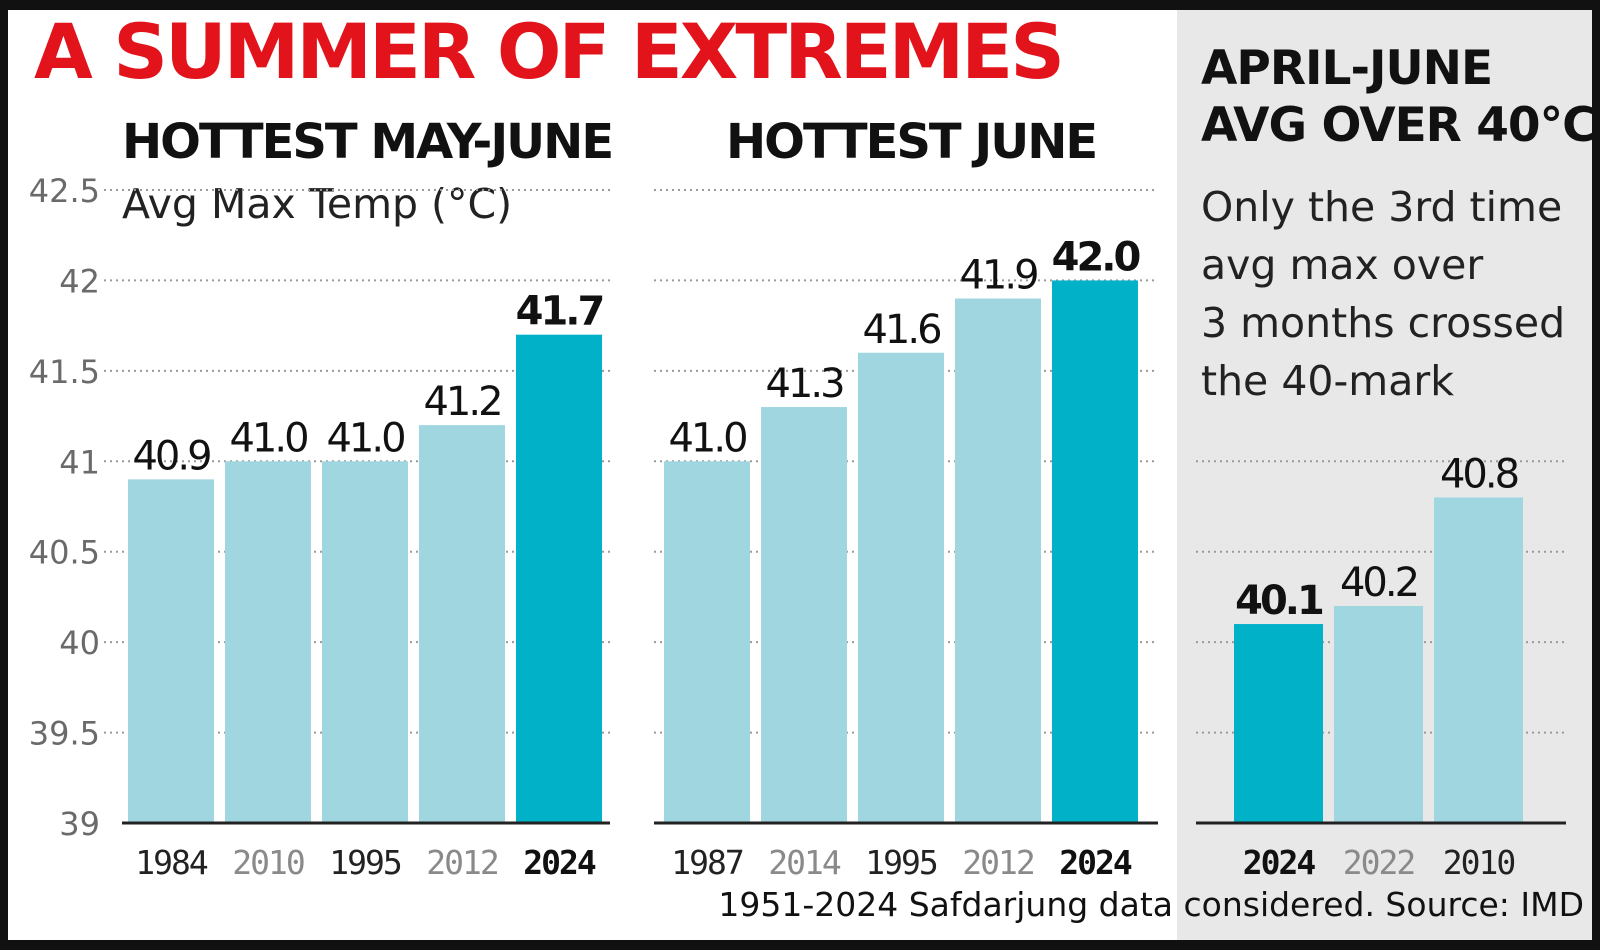 This screenshot has width=1600, height=950. What do you see at coordinates (79, 824) in the screenshot?
I see `y-tick-label: 39` at bounding box center [79, 824].